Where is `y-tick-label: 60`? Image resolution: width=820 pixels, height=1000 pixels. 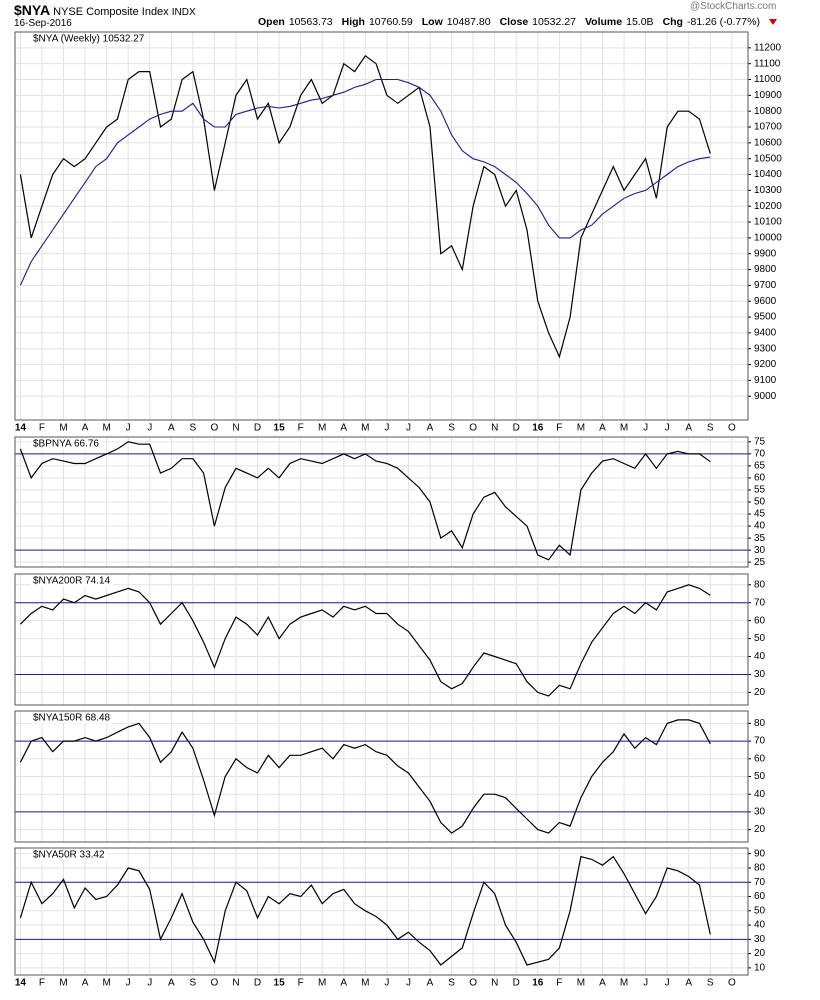
y-tick-label: 60 is located at coordinates (760, 758).